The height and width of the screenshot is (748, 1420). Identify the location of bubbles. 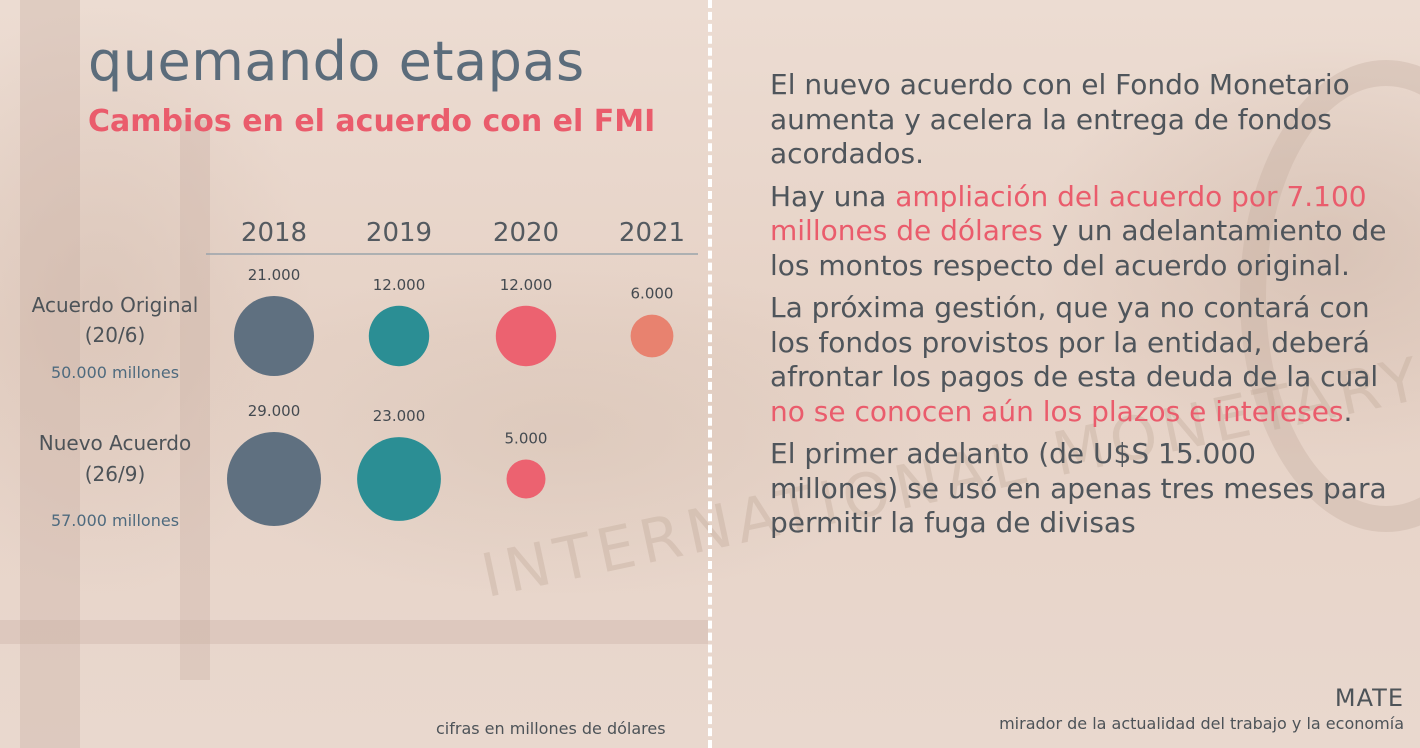
(450, 411).